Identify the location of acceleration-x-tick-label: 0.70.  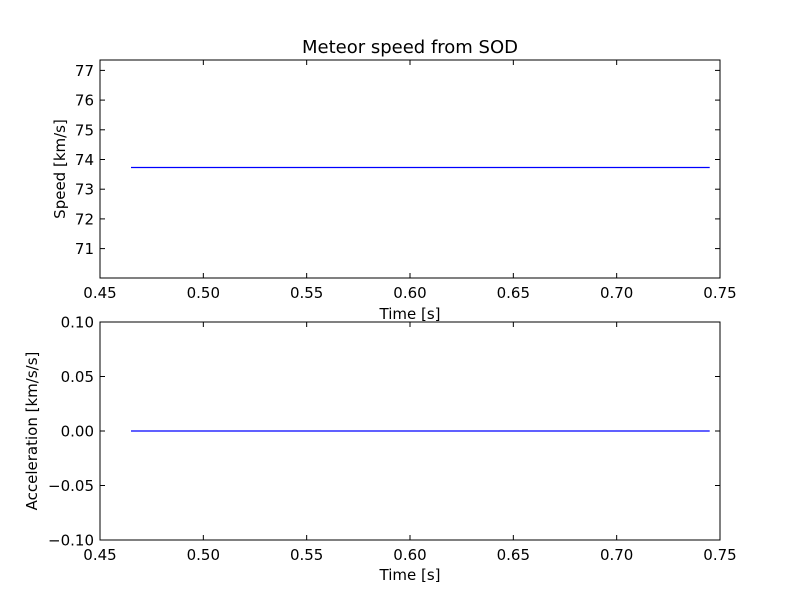
(616, 555).